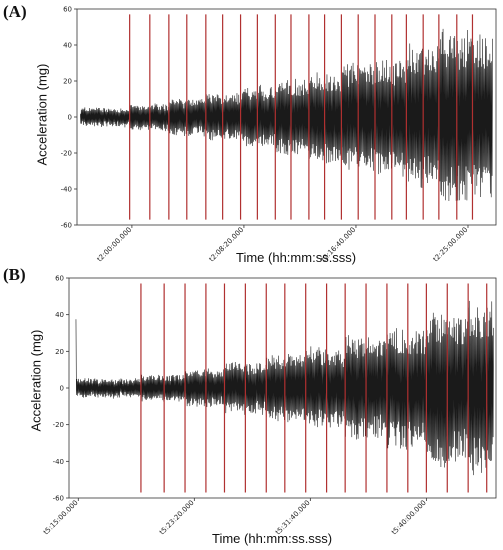  Describe the element at coordinates (67, 10) in the screenshot. I see `y-tick-label-a: 60` at that location.